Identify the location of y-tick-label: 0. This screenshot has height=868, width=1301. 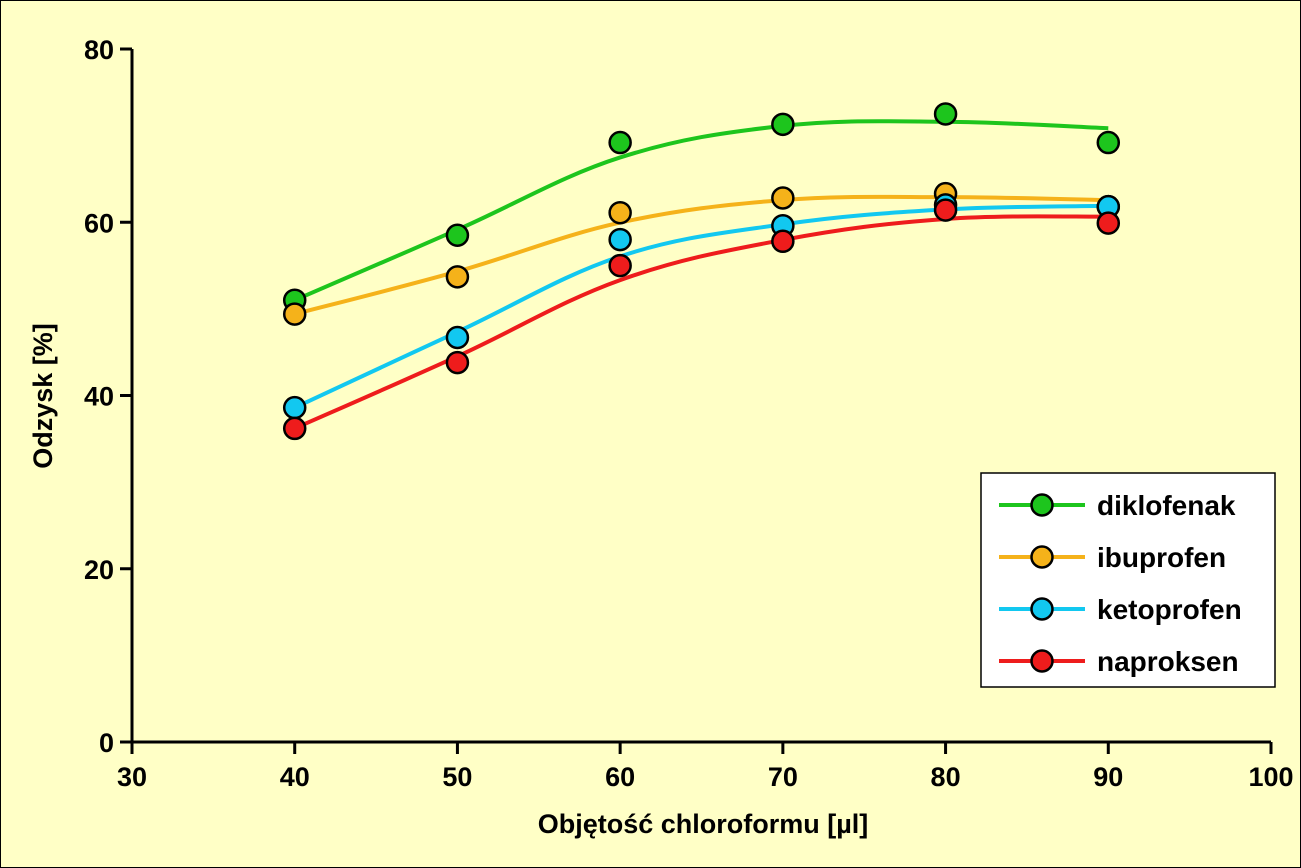
(106, 743).